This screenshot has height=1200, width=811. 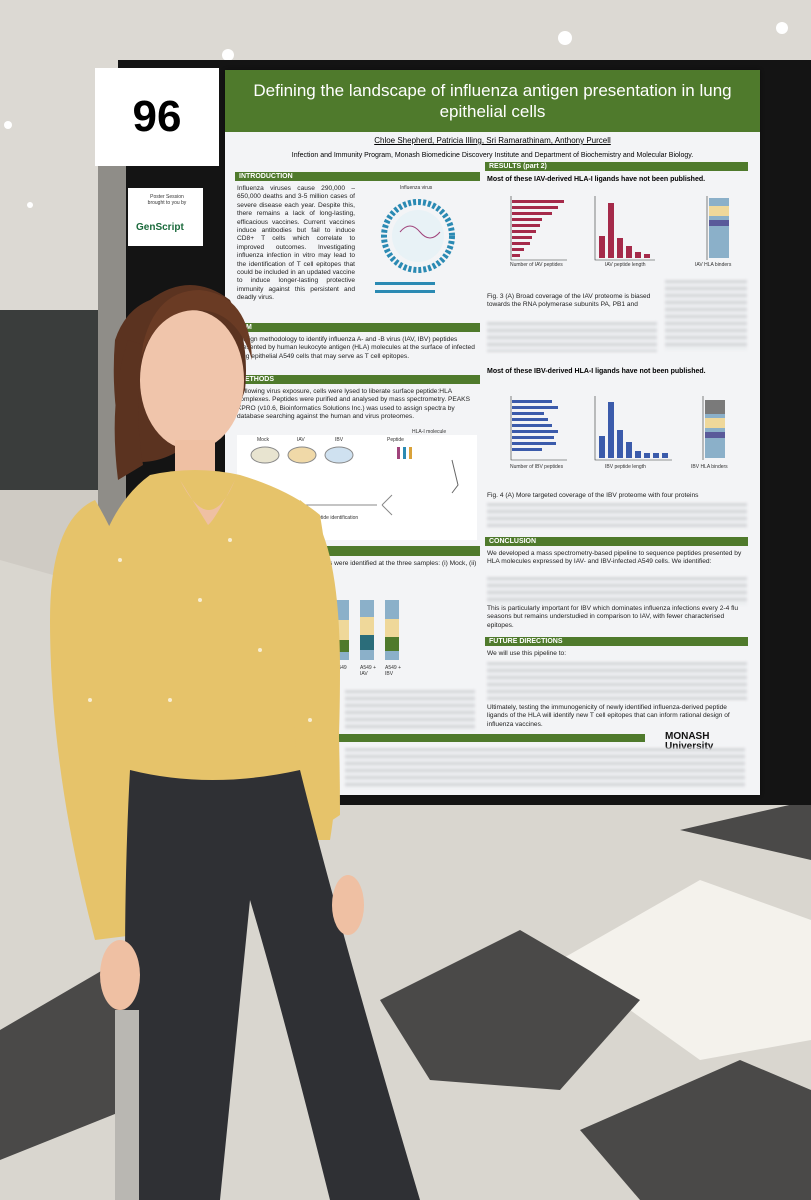 I want to click on sign-number: 96, so click(x=157, y=117).